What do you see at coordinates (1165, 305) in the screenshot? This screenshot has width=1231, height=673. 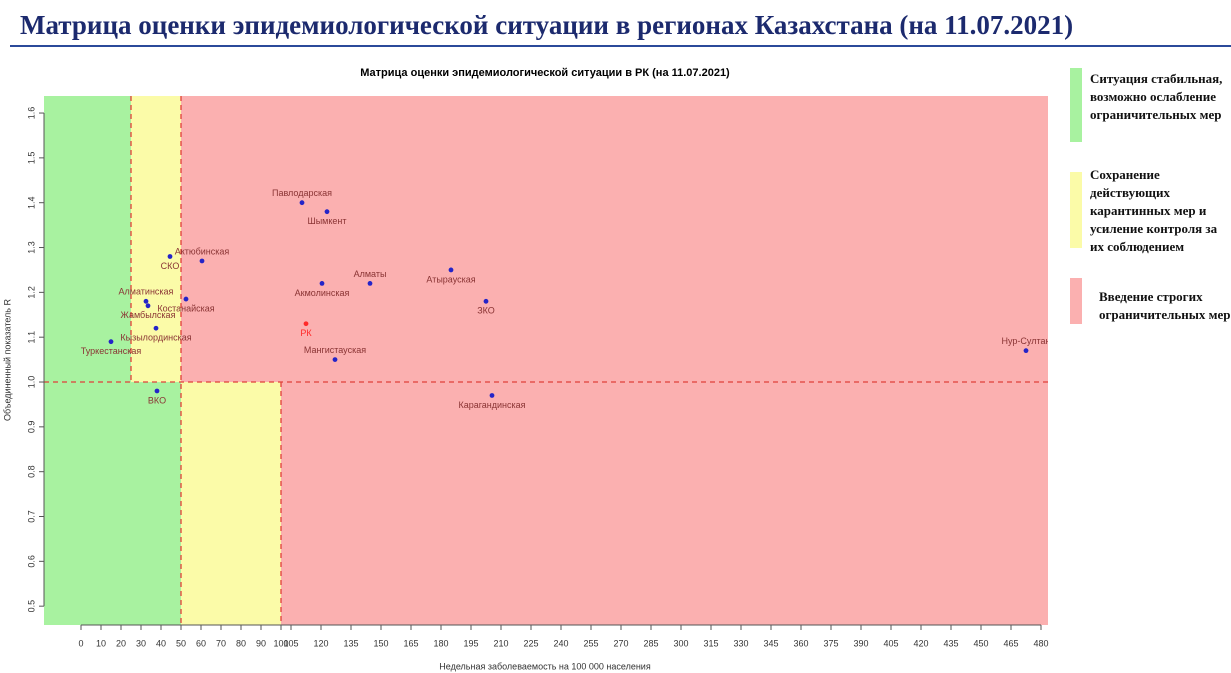 I see `legend-label: Введение строгих ограничительных мер` at bounding box center [1165, 305].